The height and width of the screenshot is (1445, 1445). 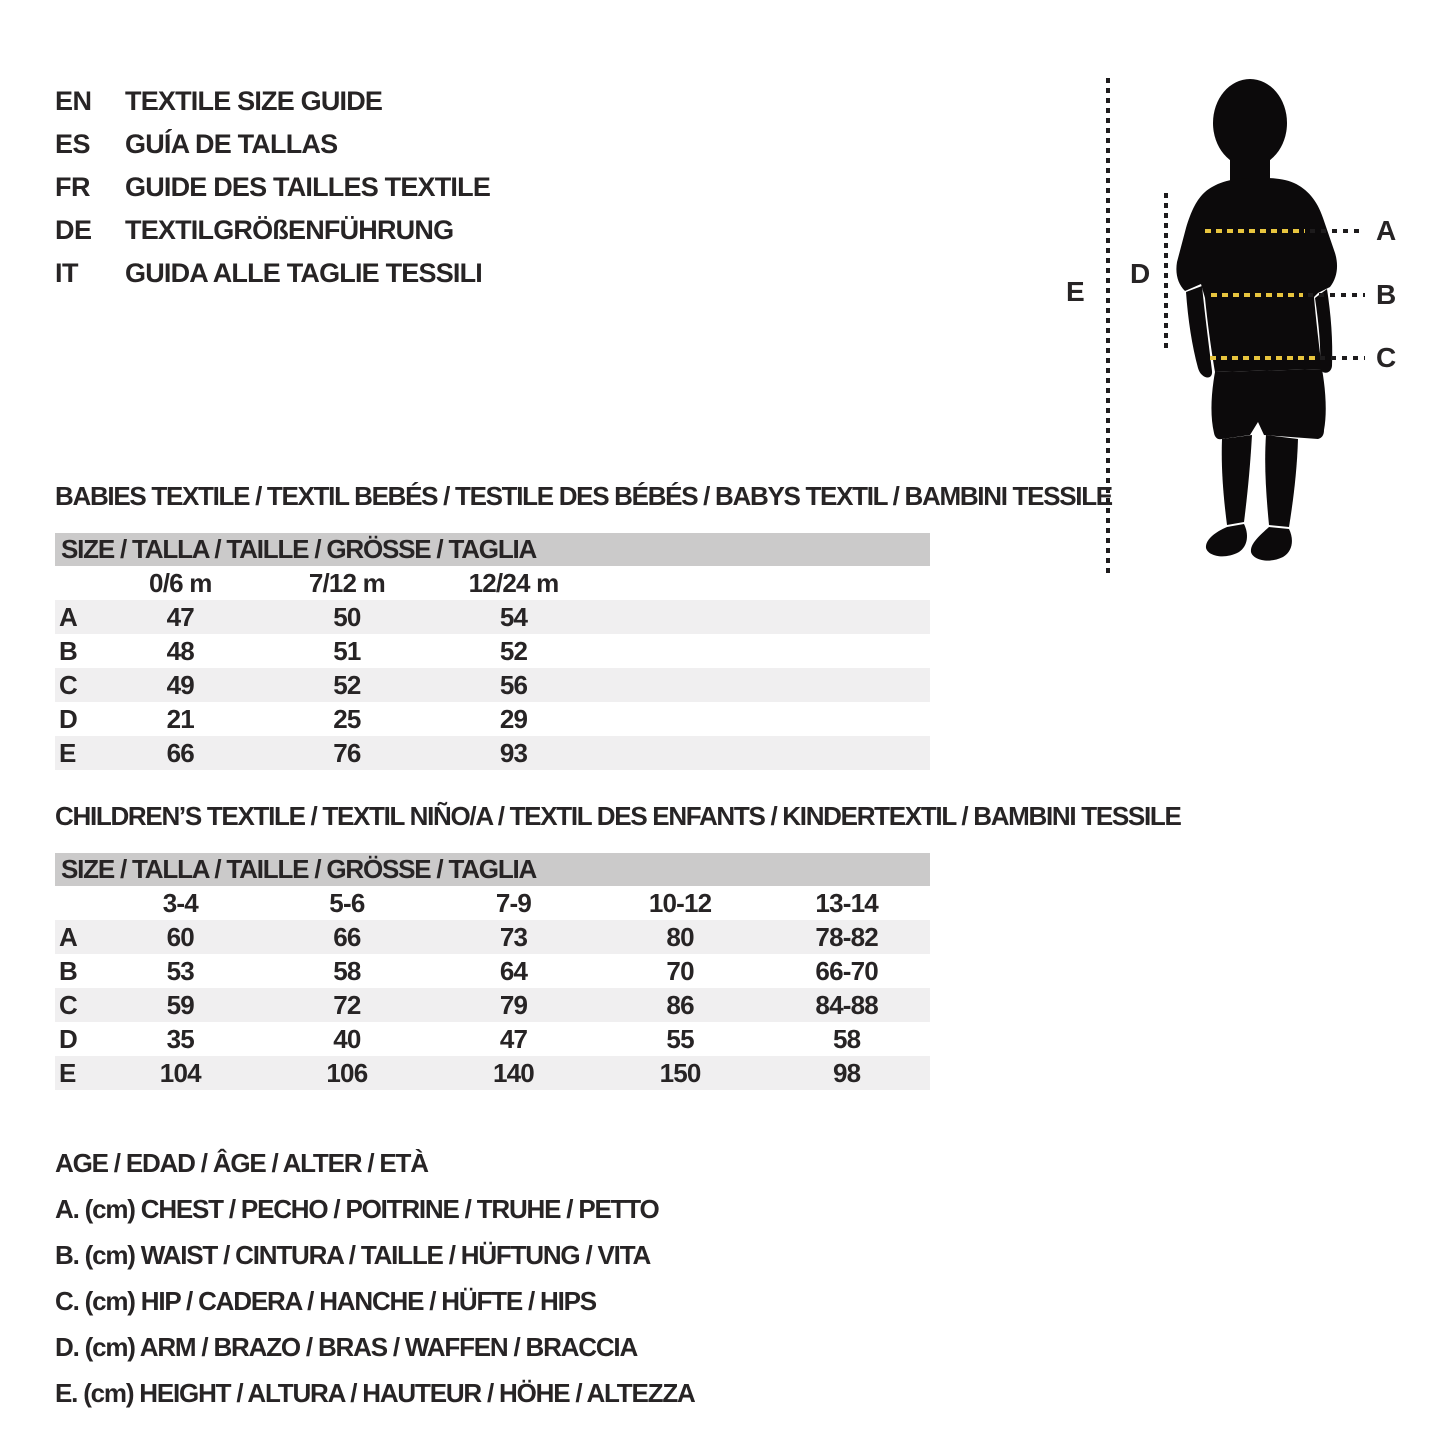 What do you see at coordinates (73, 187) in the screenshot?
I see `language-code: FR` at bounding box center [73, 187].